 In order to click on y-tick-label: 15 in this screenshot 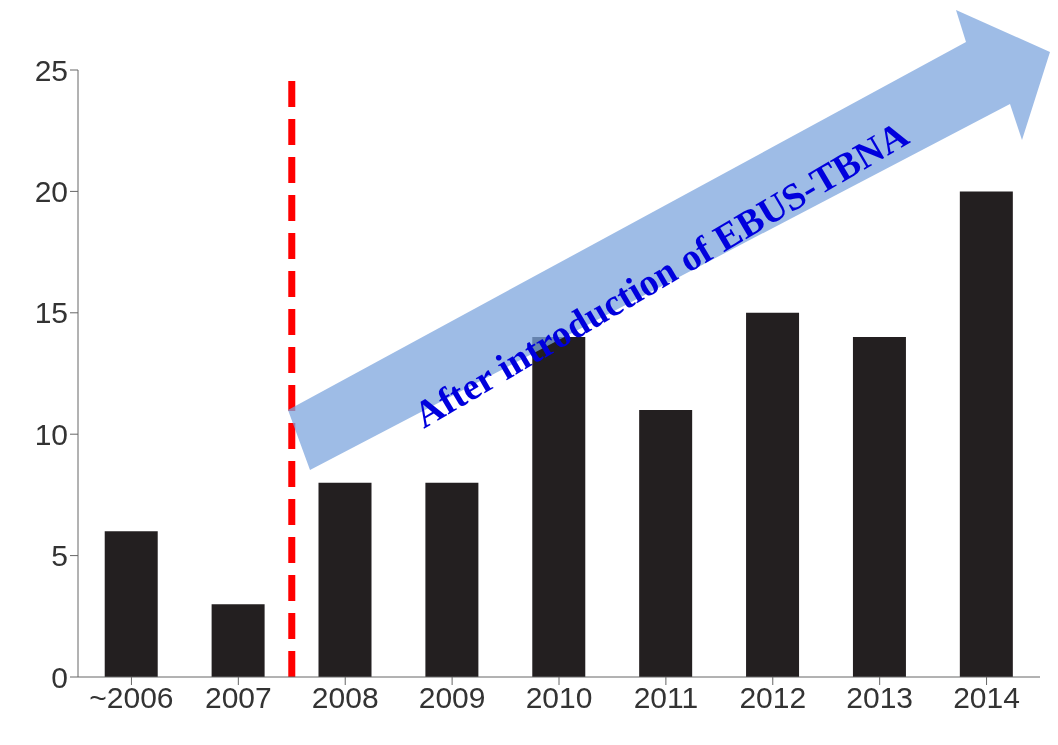, I will do `click(51, 313)`.